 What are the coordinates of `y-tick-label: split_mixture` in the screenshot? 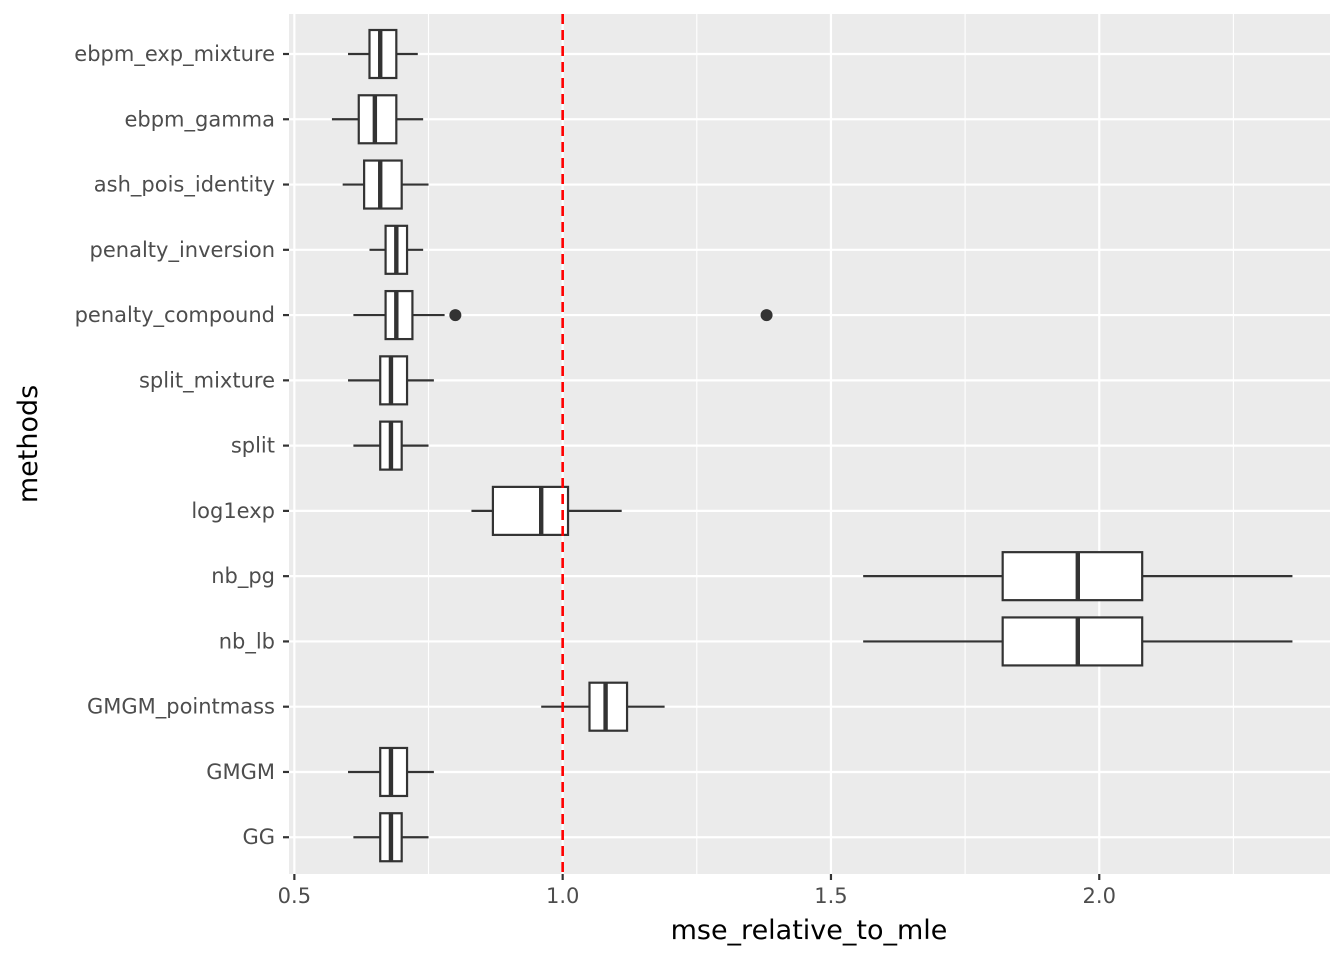 It's located at (207, 380).